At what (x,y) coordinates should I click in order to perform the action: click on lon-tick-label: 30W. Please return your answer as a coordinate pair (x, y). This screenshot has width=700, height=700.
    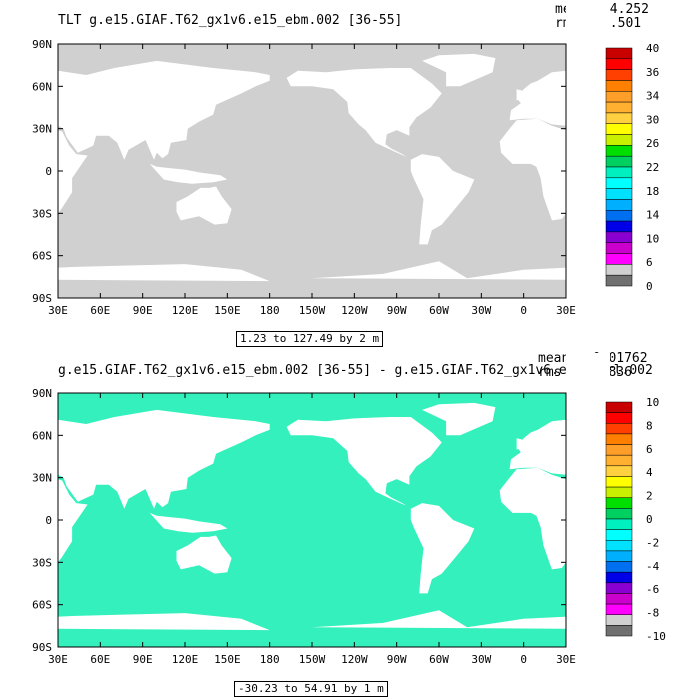
    Looking at the image, I should click on (481, 659).